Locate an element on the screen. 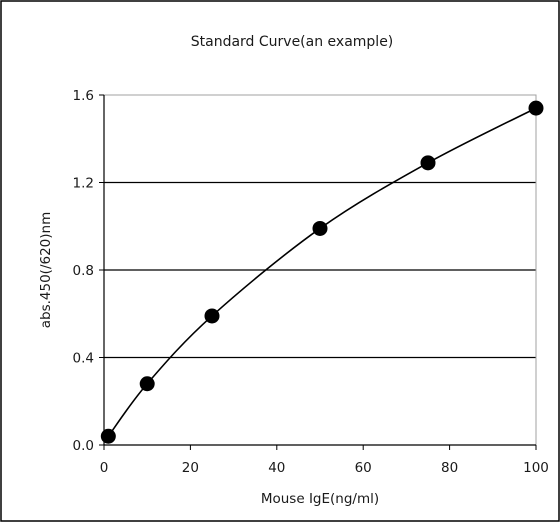 The height and width of the screenshot is (522, 560). y-tick-label: 0.8 is located at coordinates (83, 271).